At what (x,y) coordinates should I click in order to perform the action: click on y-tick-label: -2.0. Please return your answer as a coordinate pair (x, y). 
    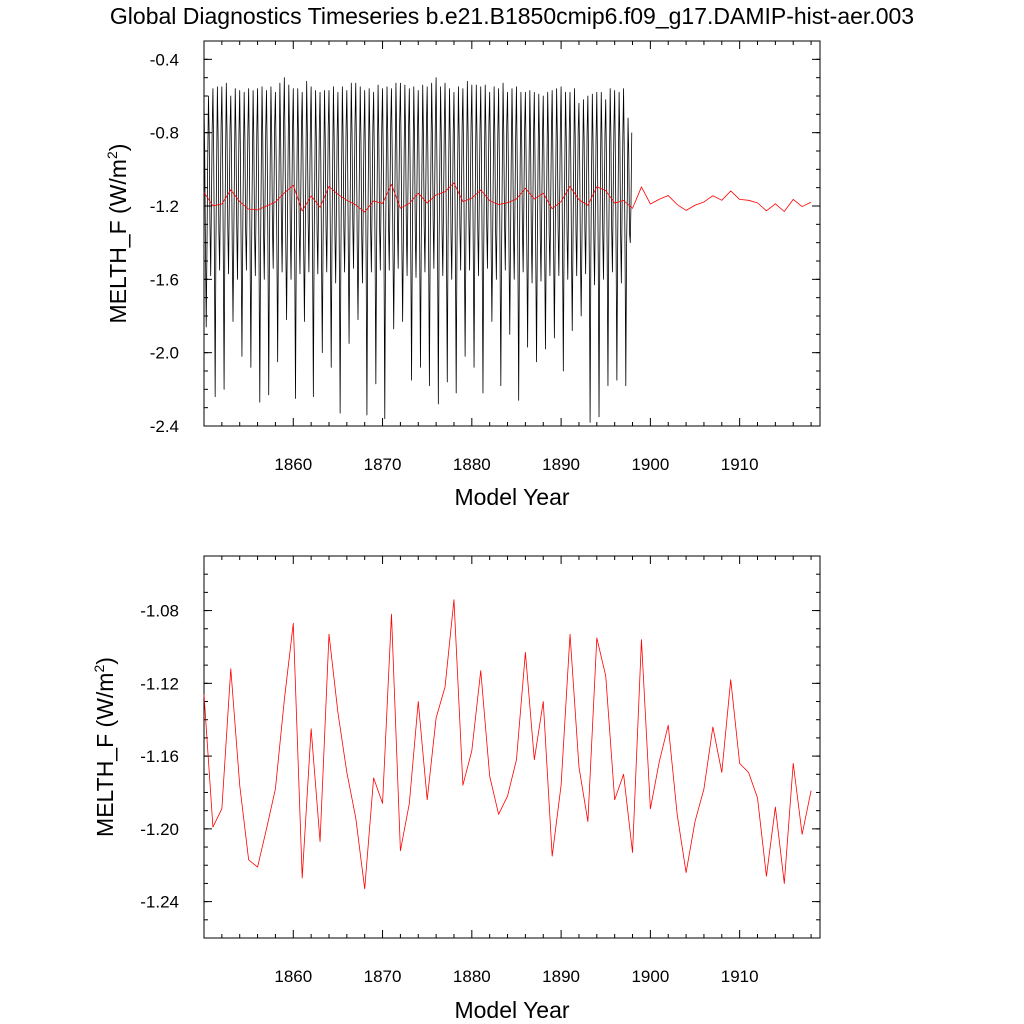
    Looking at the image, I should click on (164, 353).